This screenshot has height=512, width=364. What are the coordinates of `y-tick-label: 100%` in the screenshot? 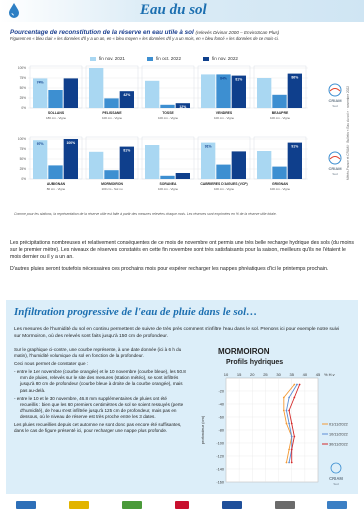 It's located at (22, 139).